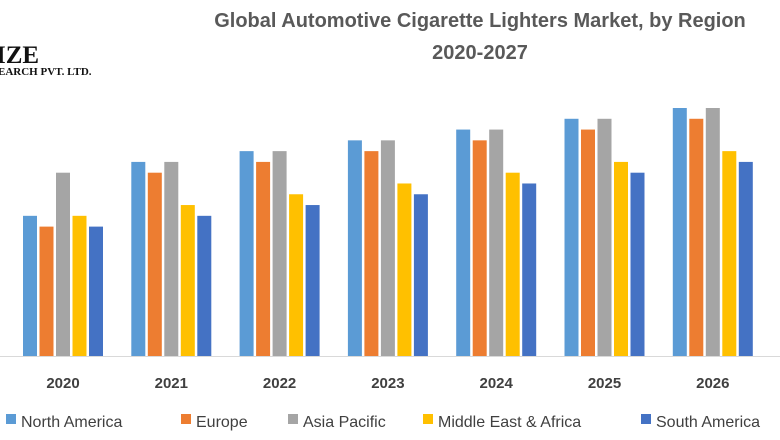  Describe the element at coordinates (708, 422) in the screenshot. I see `legend-label: South America` at that location.